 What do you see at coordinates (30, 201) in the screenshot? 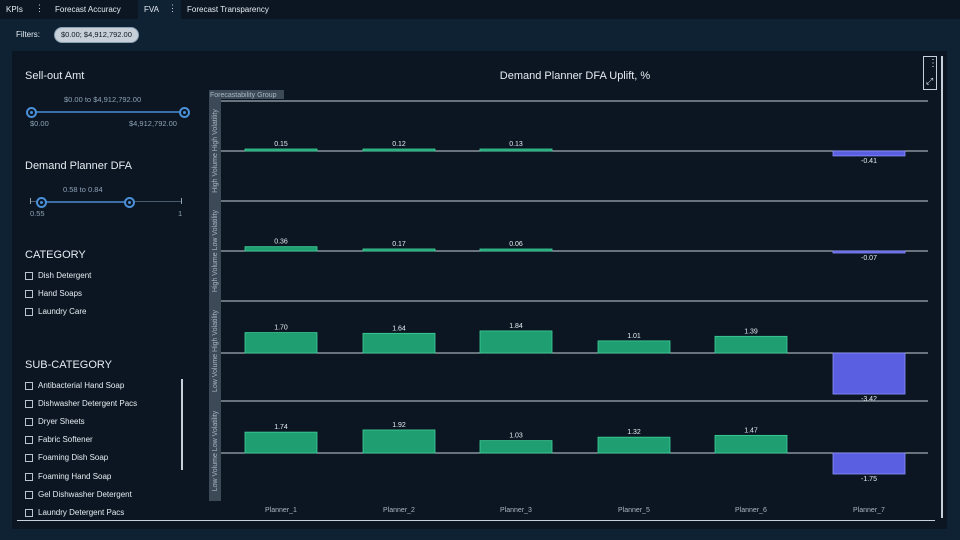
I see `dfa-min-tick` at bounding box center [30, 201].